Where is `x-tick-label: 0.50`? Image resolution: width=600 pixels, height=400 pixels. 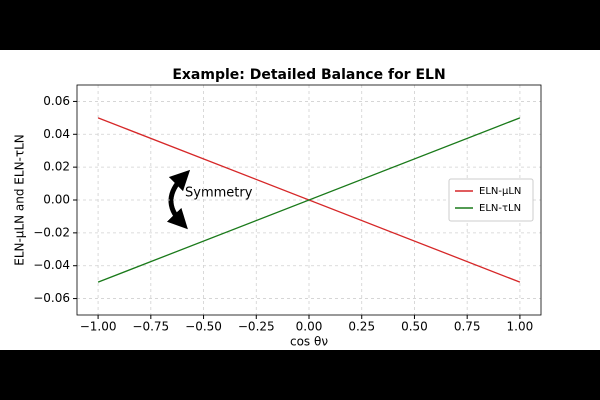 x-tick-label: 0.50 is located at coordinates (414, 327).